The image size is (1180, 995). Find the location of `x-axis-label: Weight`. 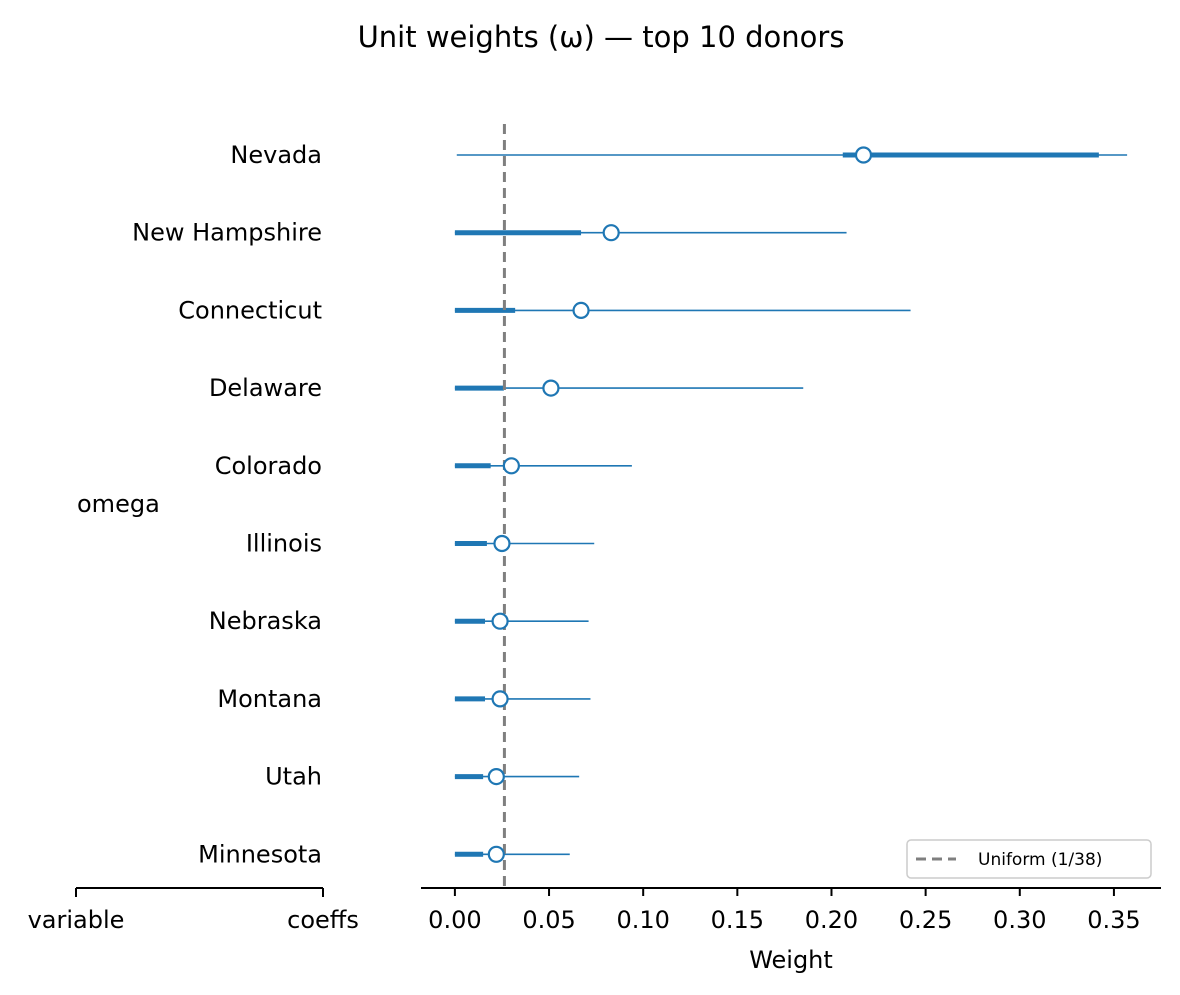

x-axis-label: Weight is located at coordinates (791, 960).